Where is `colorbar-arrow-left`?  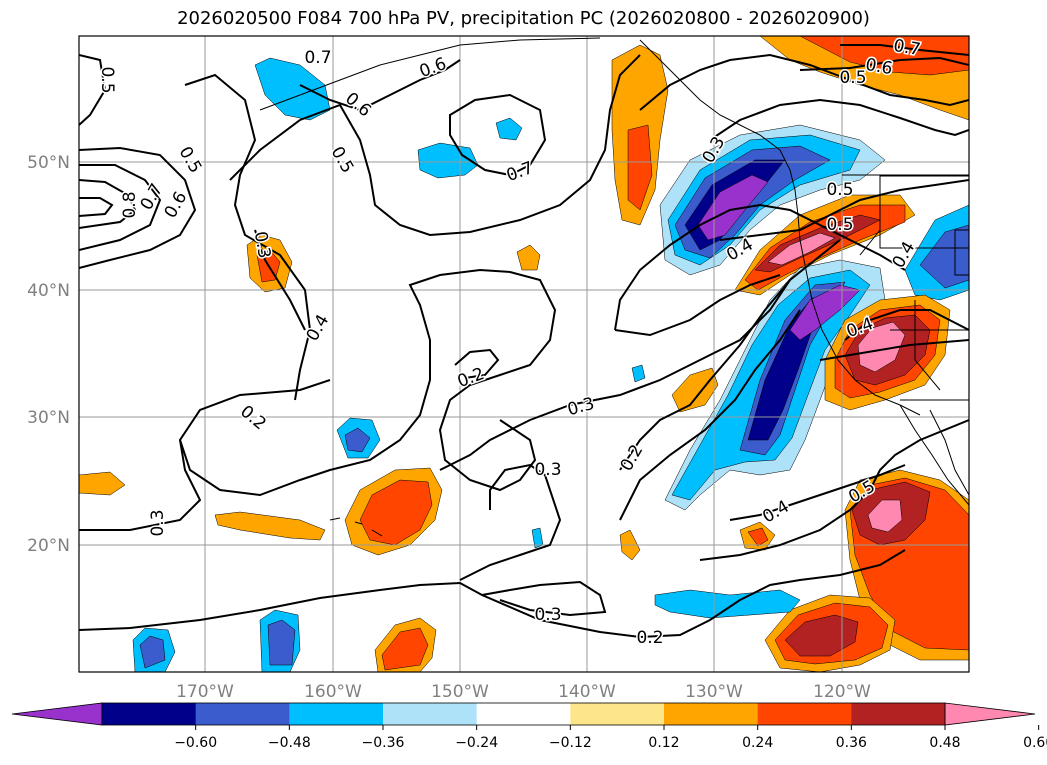 colorbar-arrow-left is located at coordinates (57, 714).